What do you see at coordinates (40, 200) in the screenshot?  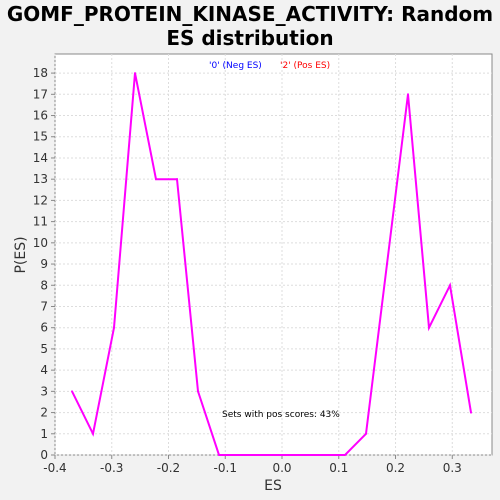 I see `y-tick-label: 12` at bounding box center [40, 200].